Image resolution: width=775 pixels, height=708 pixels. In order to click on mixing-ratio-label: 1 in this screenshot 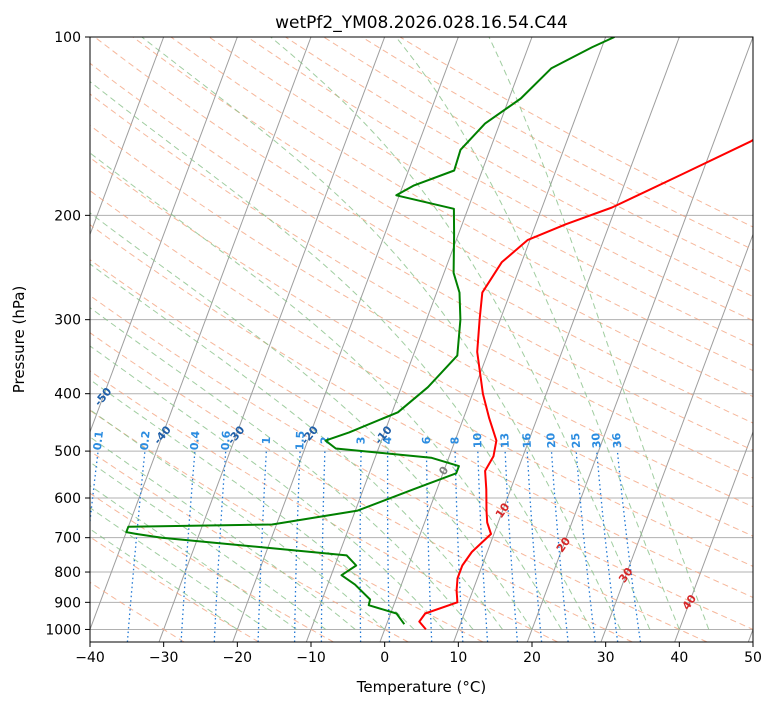, I will do `click(266, 440)`.